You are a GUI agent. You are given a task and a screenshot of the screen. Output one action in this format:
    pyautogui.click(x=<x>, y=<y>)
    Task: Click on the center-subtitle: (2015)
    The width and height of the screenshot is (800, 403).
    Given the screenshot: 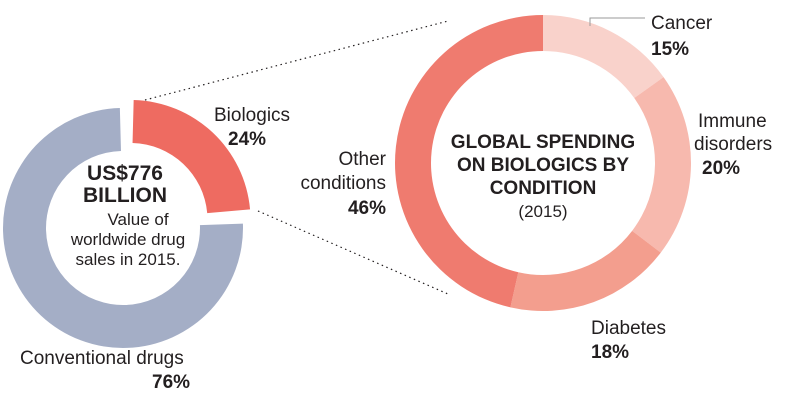 What is the action you would take?
    pyautogui.click(x=542, y=211)
    